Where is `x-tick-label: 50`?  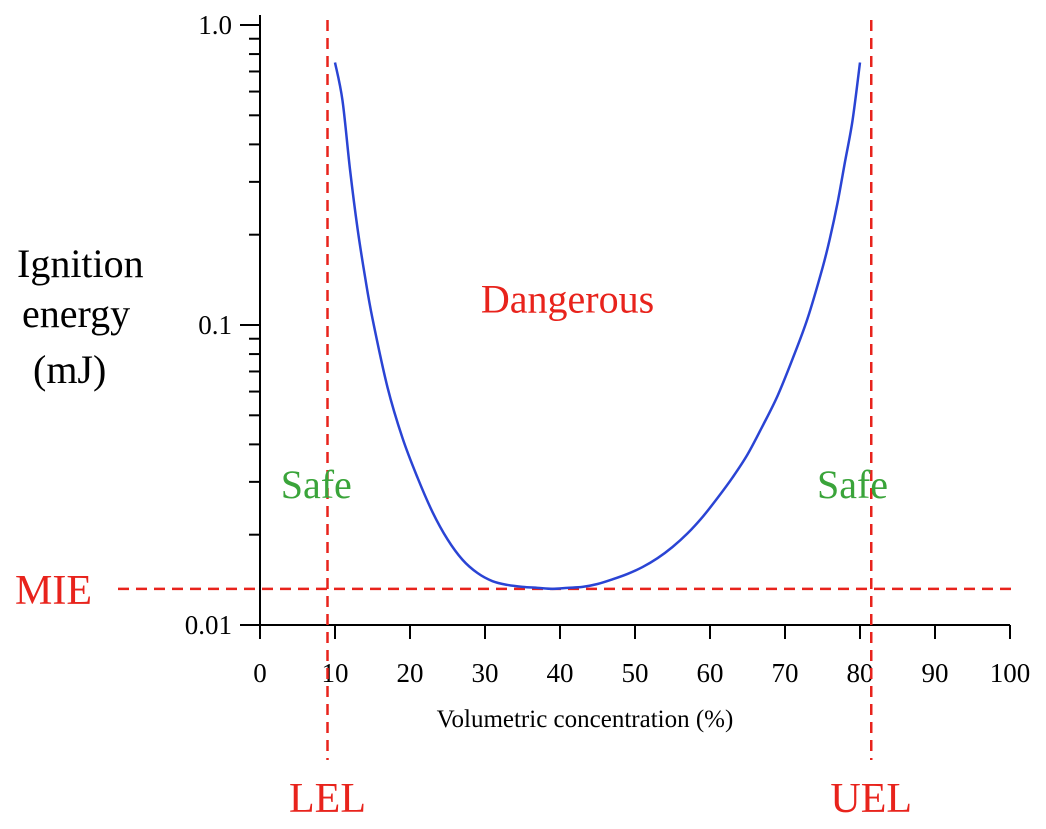
x-tick-label: 50 is located at coordinates (635, 673).